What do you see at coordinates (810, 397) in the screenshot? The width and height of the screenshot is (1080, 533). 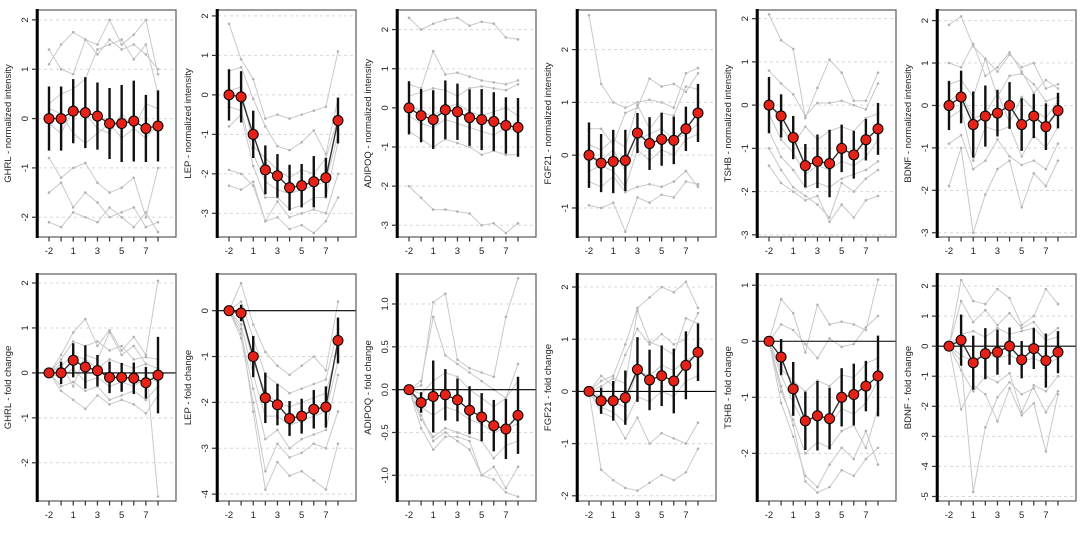 I see `plot-tshb-fold-change: 1 0 -1 -2 -2 1 3 5 7 TSHB - fold change` at bounding box center [810, 397].